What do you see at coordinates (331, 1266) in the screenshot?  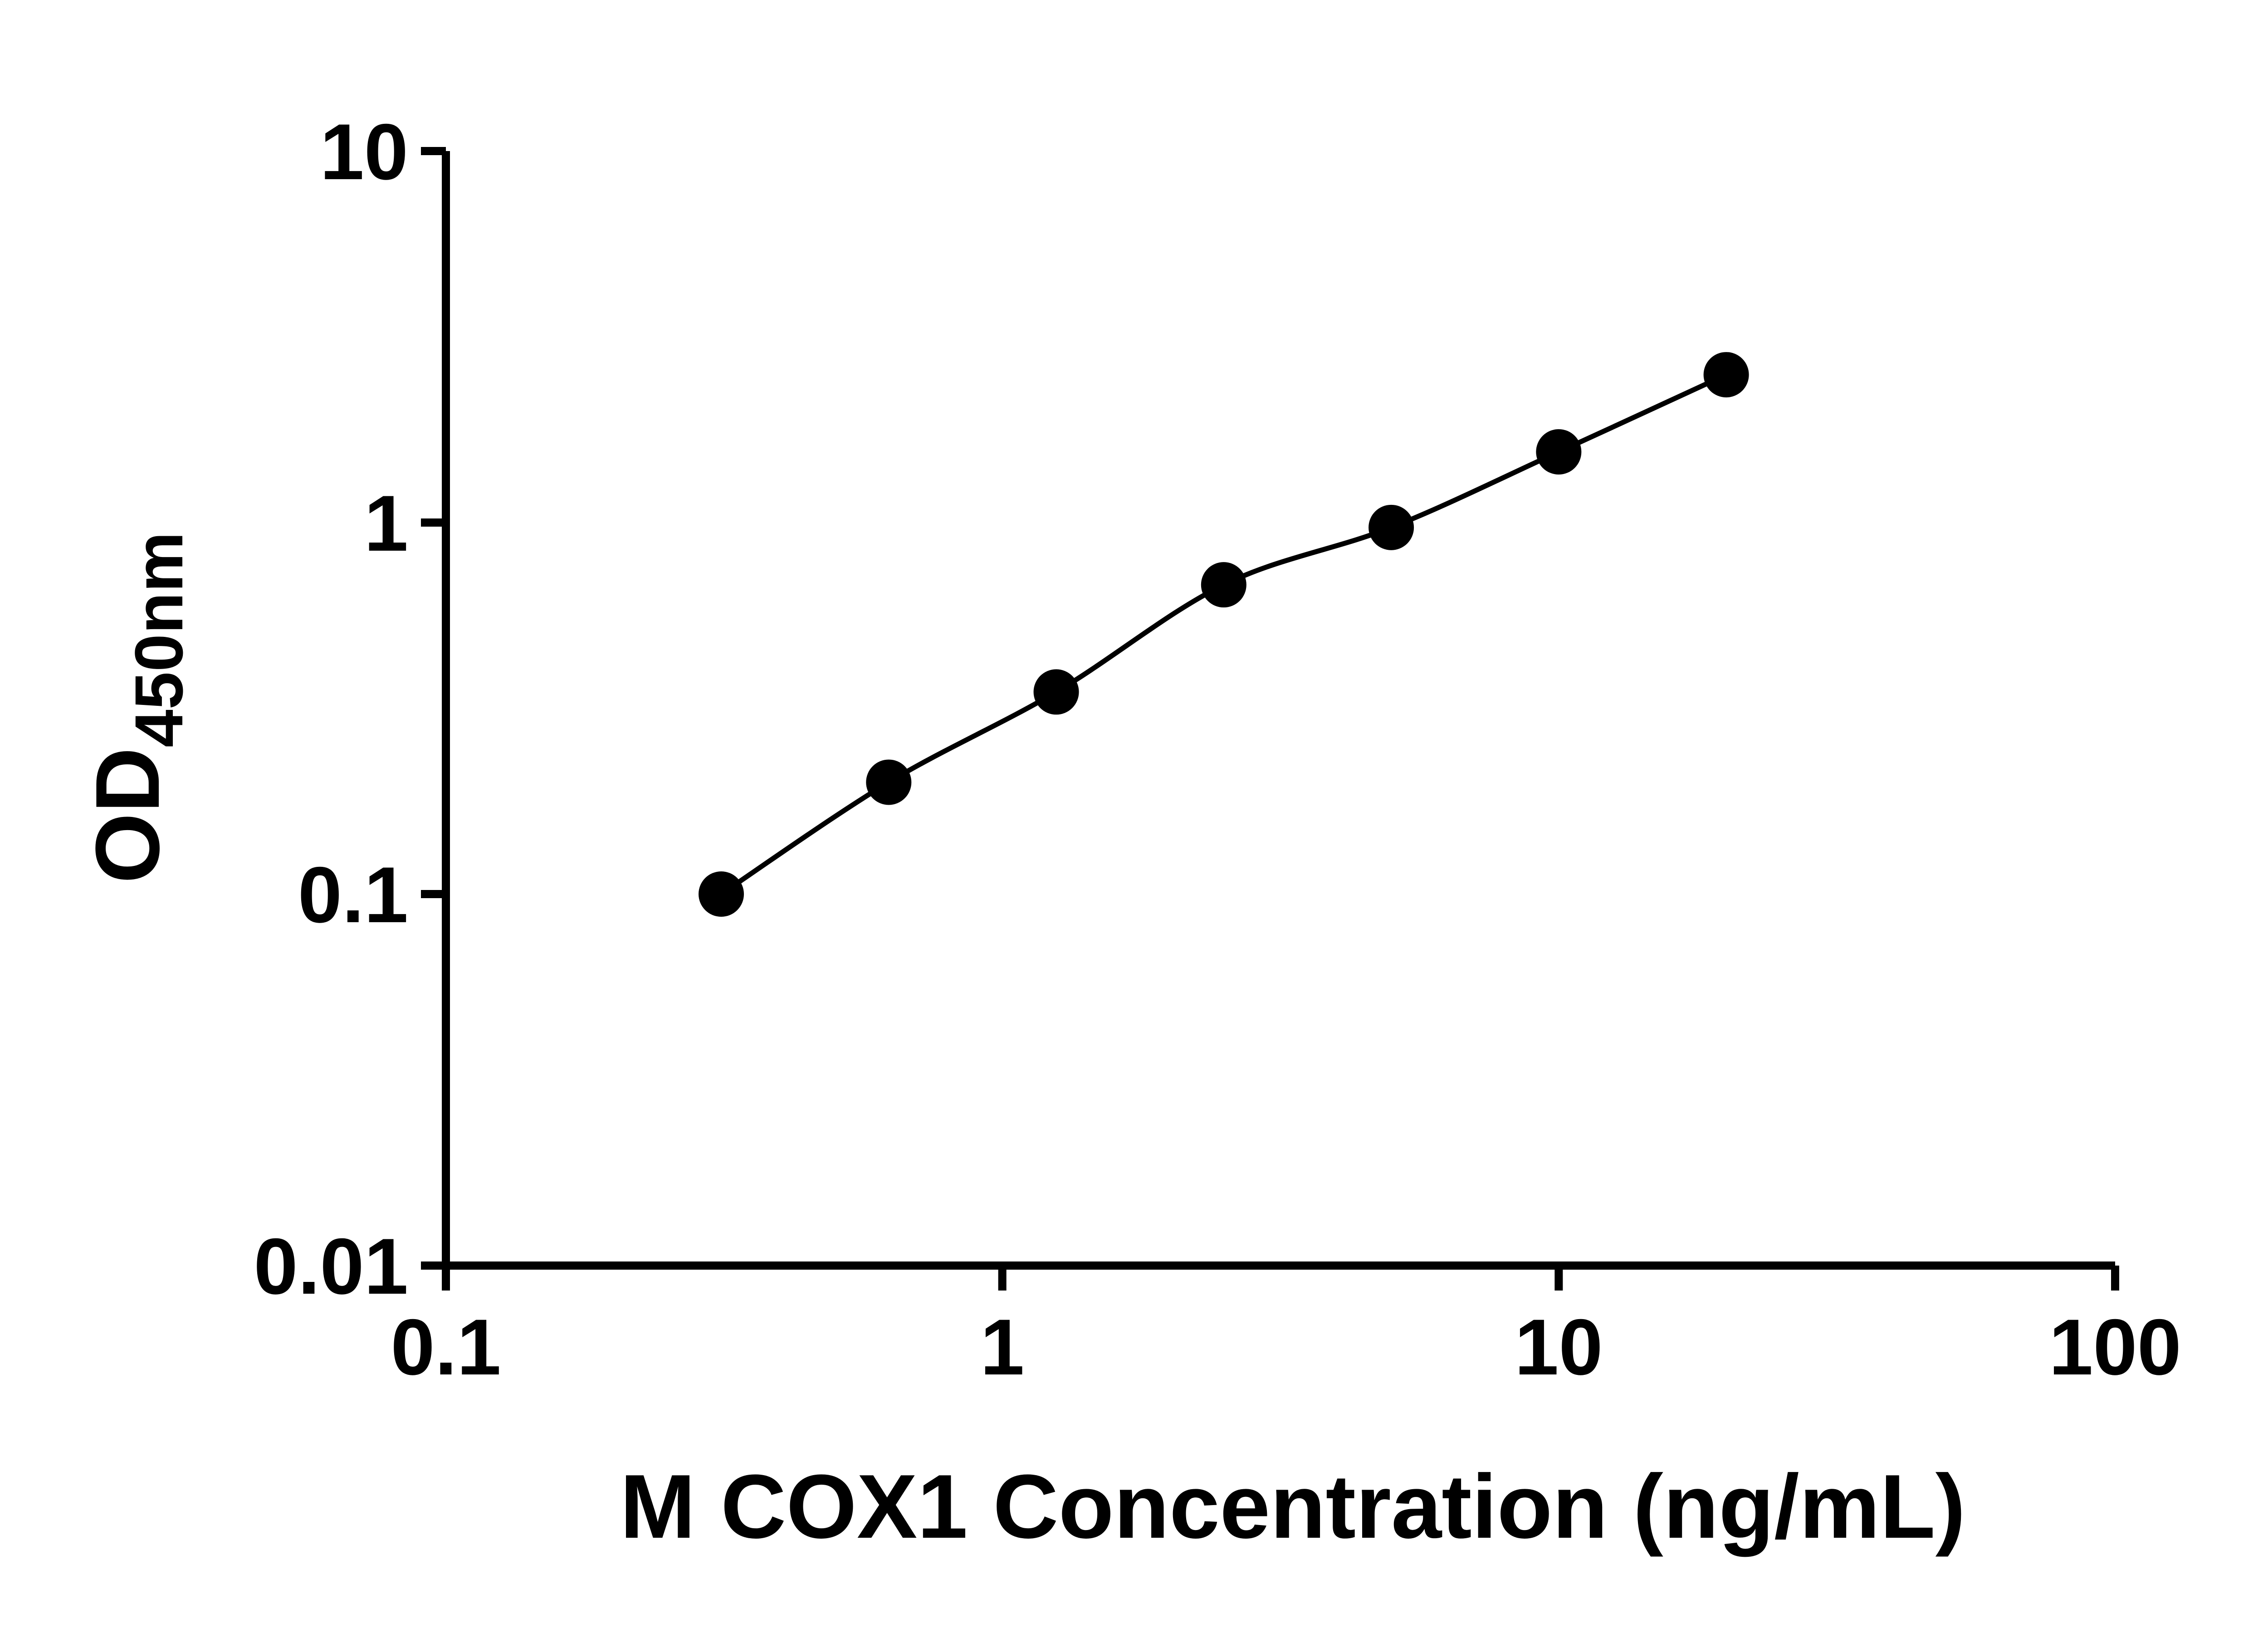 I see `y-tick-label: 0.01` at bounding box center [331, 1266].